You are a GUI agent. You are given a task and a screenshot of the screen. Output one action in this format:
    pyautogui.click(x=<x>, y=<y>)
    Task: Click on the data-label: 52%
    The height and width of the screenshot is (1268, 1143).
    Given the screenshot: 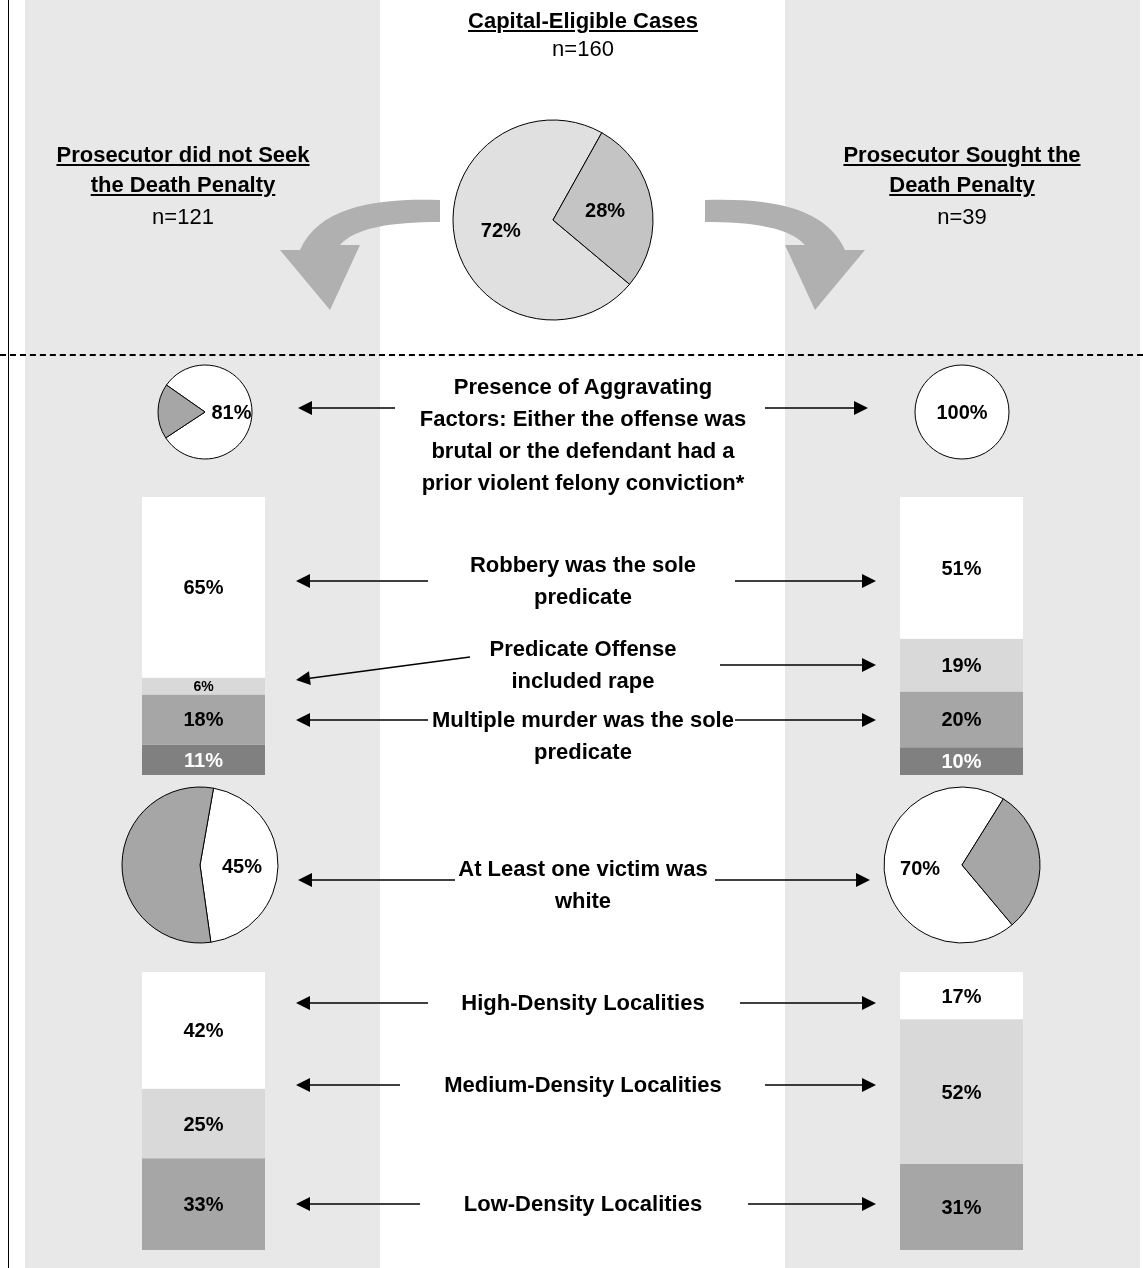 What is the action you would take?
    pyautogui.click(x=961, y=1091)
    